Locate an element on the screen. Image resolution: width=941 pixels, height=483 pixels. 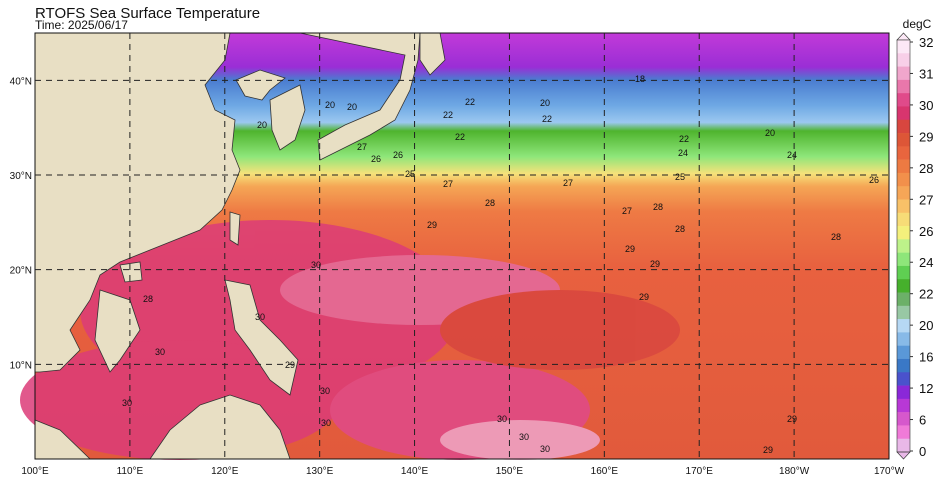
map-title: RTOFS Sea Surface Temperature is located at coordinates (147, 13).